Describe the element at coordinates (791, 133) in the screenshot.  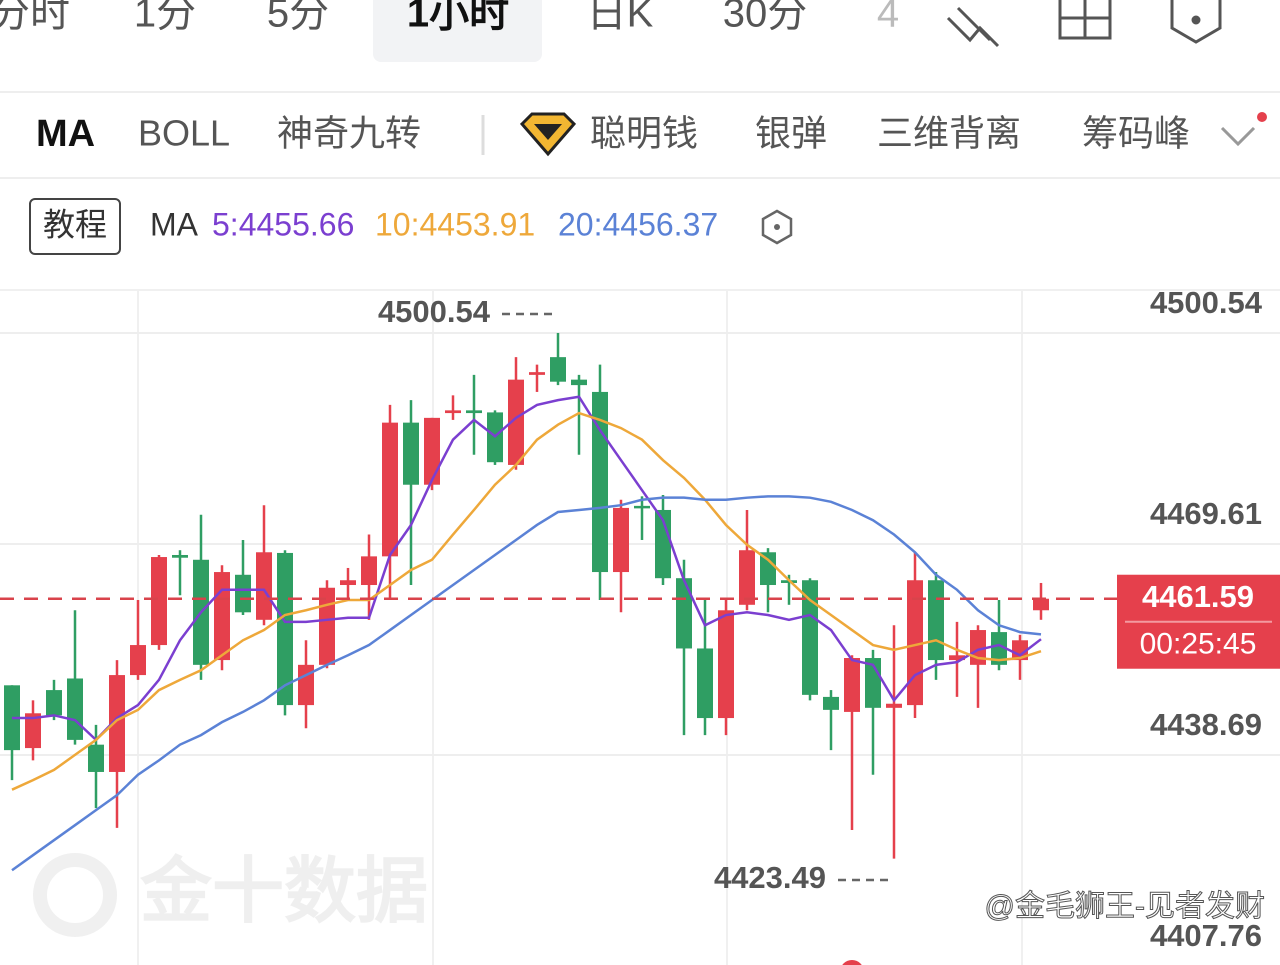
I see `indicator-tab: 银弹` at that location.